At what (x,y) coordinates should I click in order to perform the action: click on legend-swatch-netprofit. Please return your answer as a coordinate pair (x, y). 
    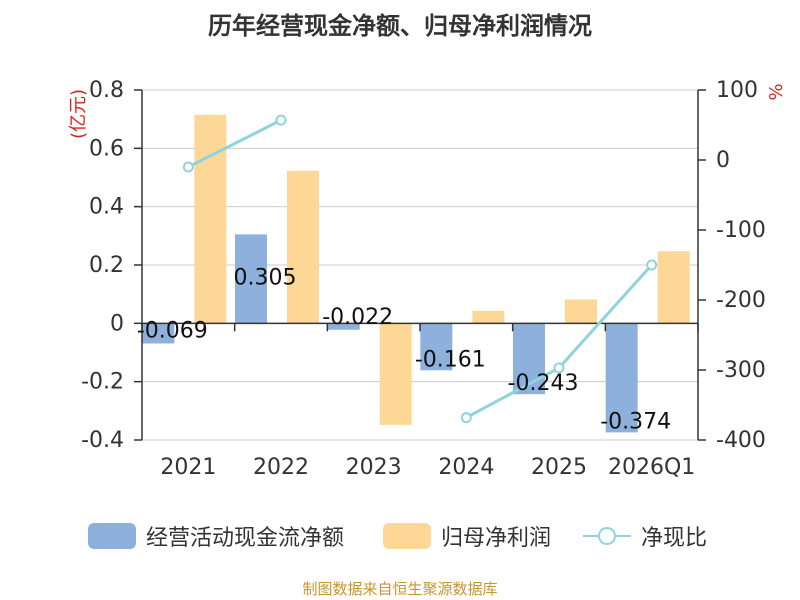
    Looking at the image, I should click on (407, 536).